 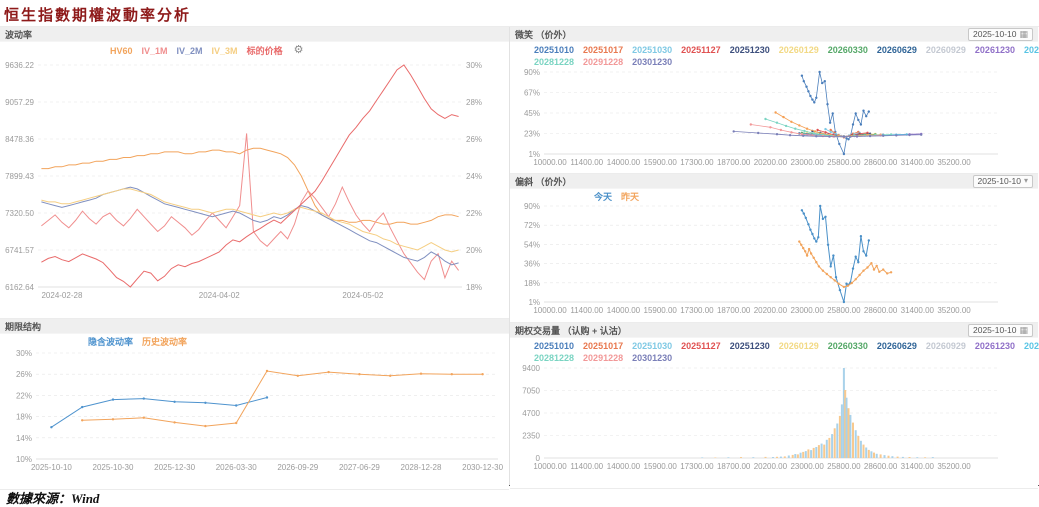 I want to click on legend-item-标的价格: 标的价格, so click(x=264, y=51).